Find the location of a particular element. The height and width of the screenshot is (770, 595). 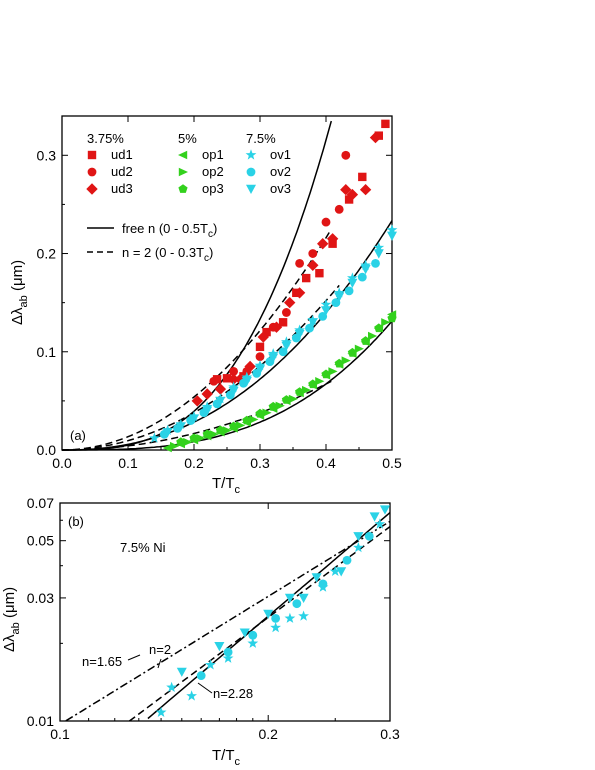

legend-marker-ov2 is located at coordinates (251, 172).